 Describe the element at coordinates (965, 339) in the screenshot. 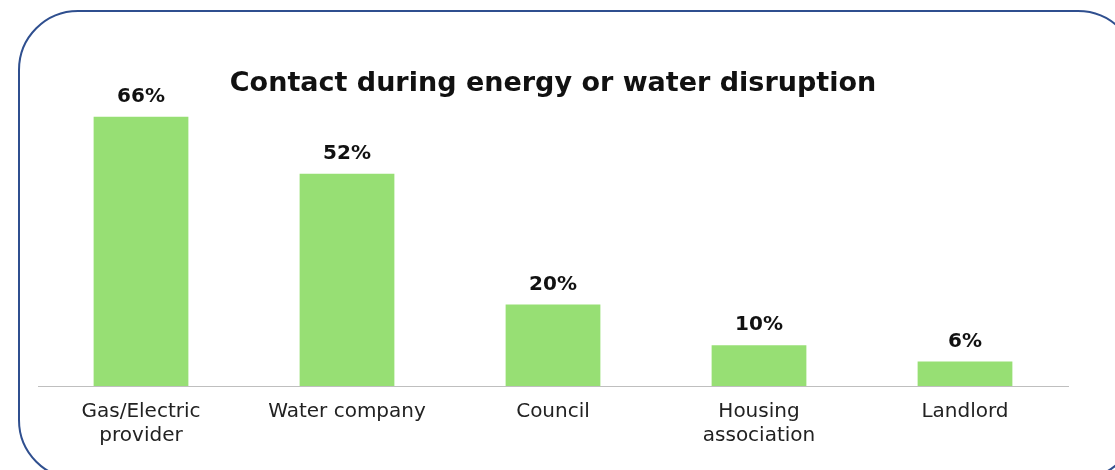

I see `data-label: 6%` at that location.